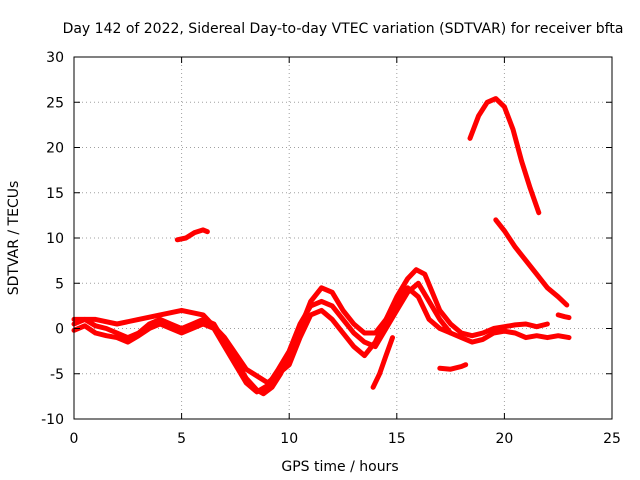 The image size is (640, 480). Describe the element at coordinates (453, 367) in the screenshot. I see `series-late-segment` at that location.